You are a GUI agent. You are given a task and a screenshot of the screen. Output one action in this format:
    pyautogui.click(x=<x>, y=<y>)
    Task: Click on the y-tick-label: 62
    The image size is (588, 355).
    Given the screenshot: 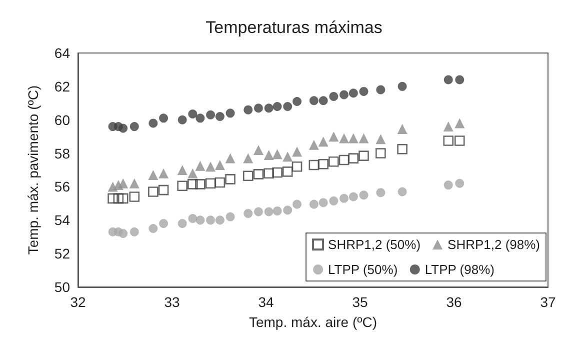 What is the action you would take?
    pyautogui.click(x=62, y=86)
    